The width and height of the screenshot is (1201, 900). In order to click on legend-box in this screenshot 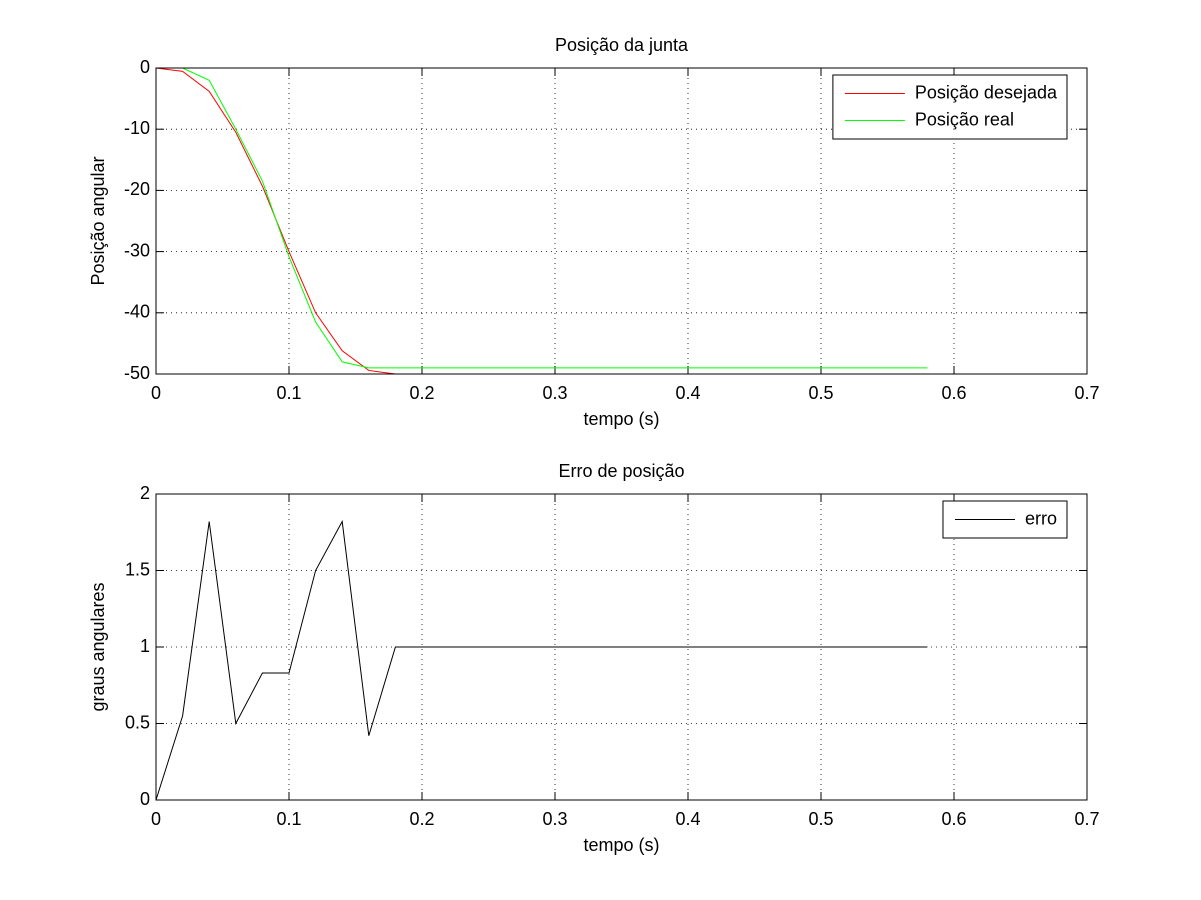, I will do `click(950, 107)`.